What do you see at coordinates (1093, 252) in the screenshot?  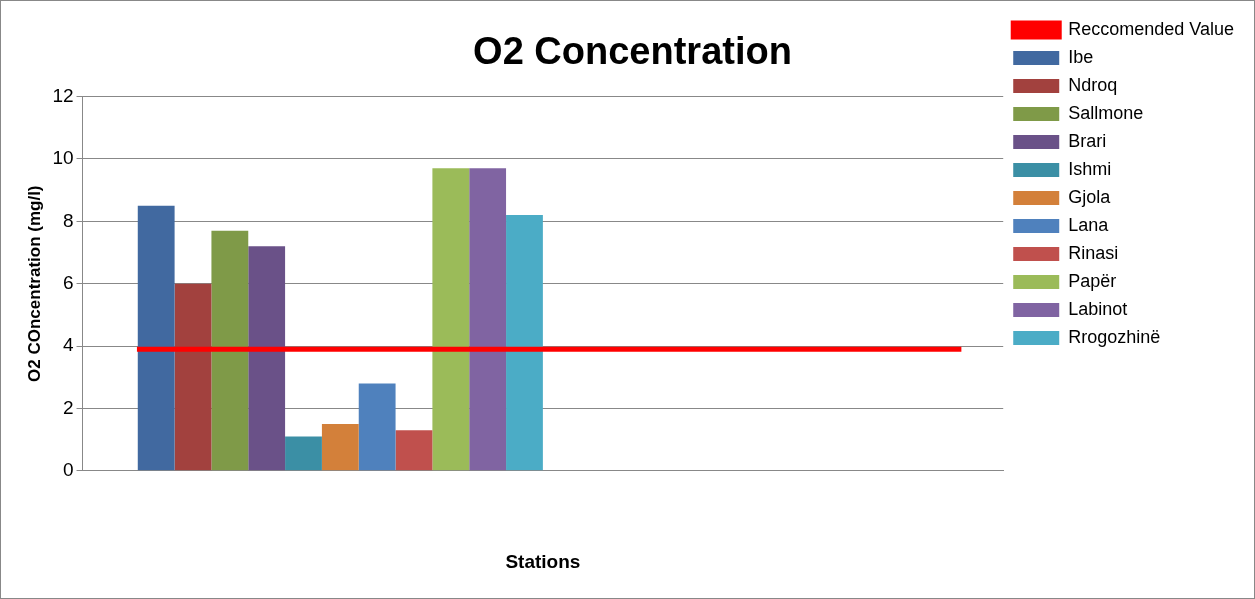 I see `legend-label: Rinasi` at bounding box center [1093, 252].